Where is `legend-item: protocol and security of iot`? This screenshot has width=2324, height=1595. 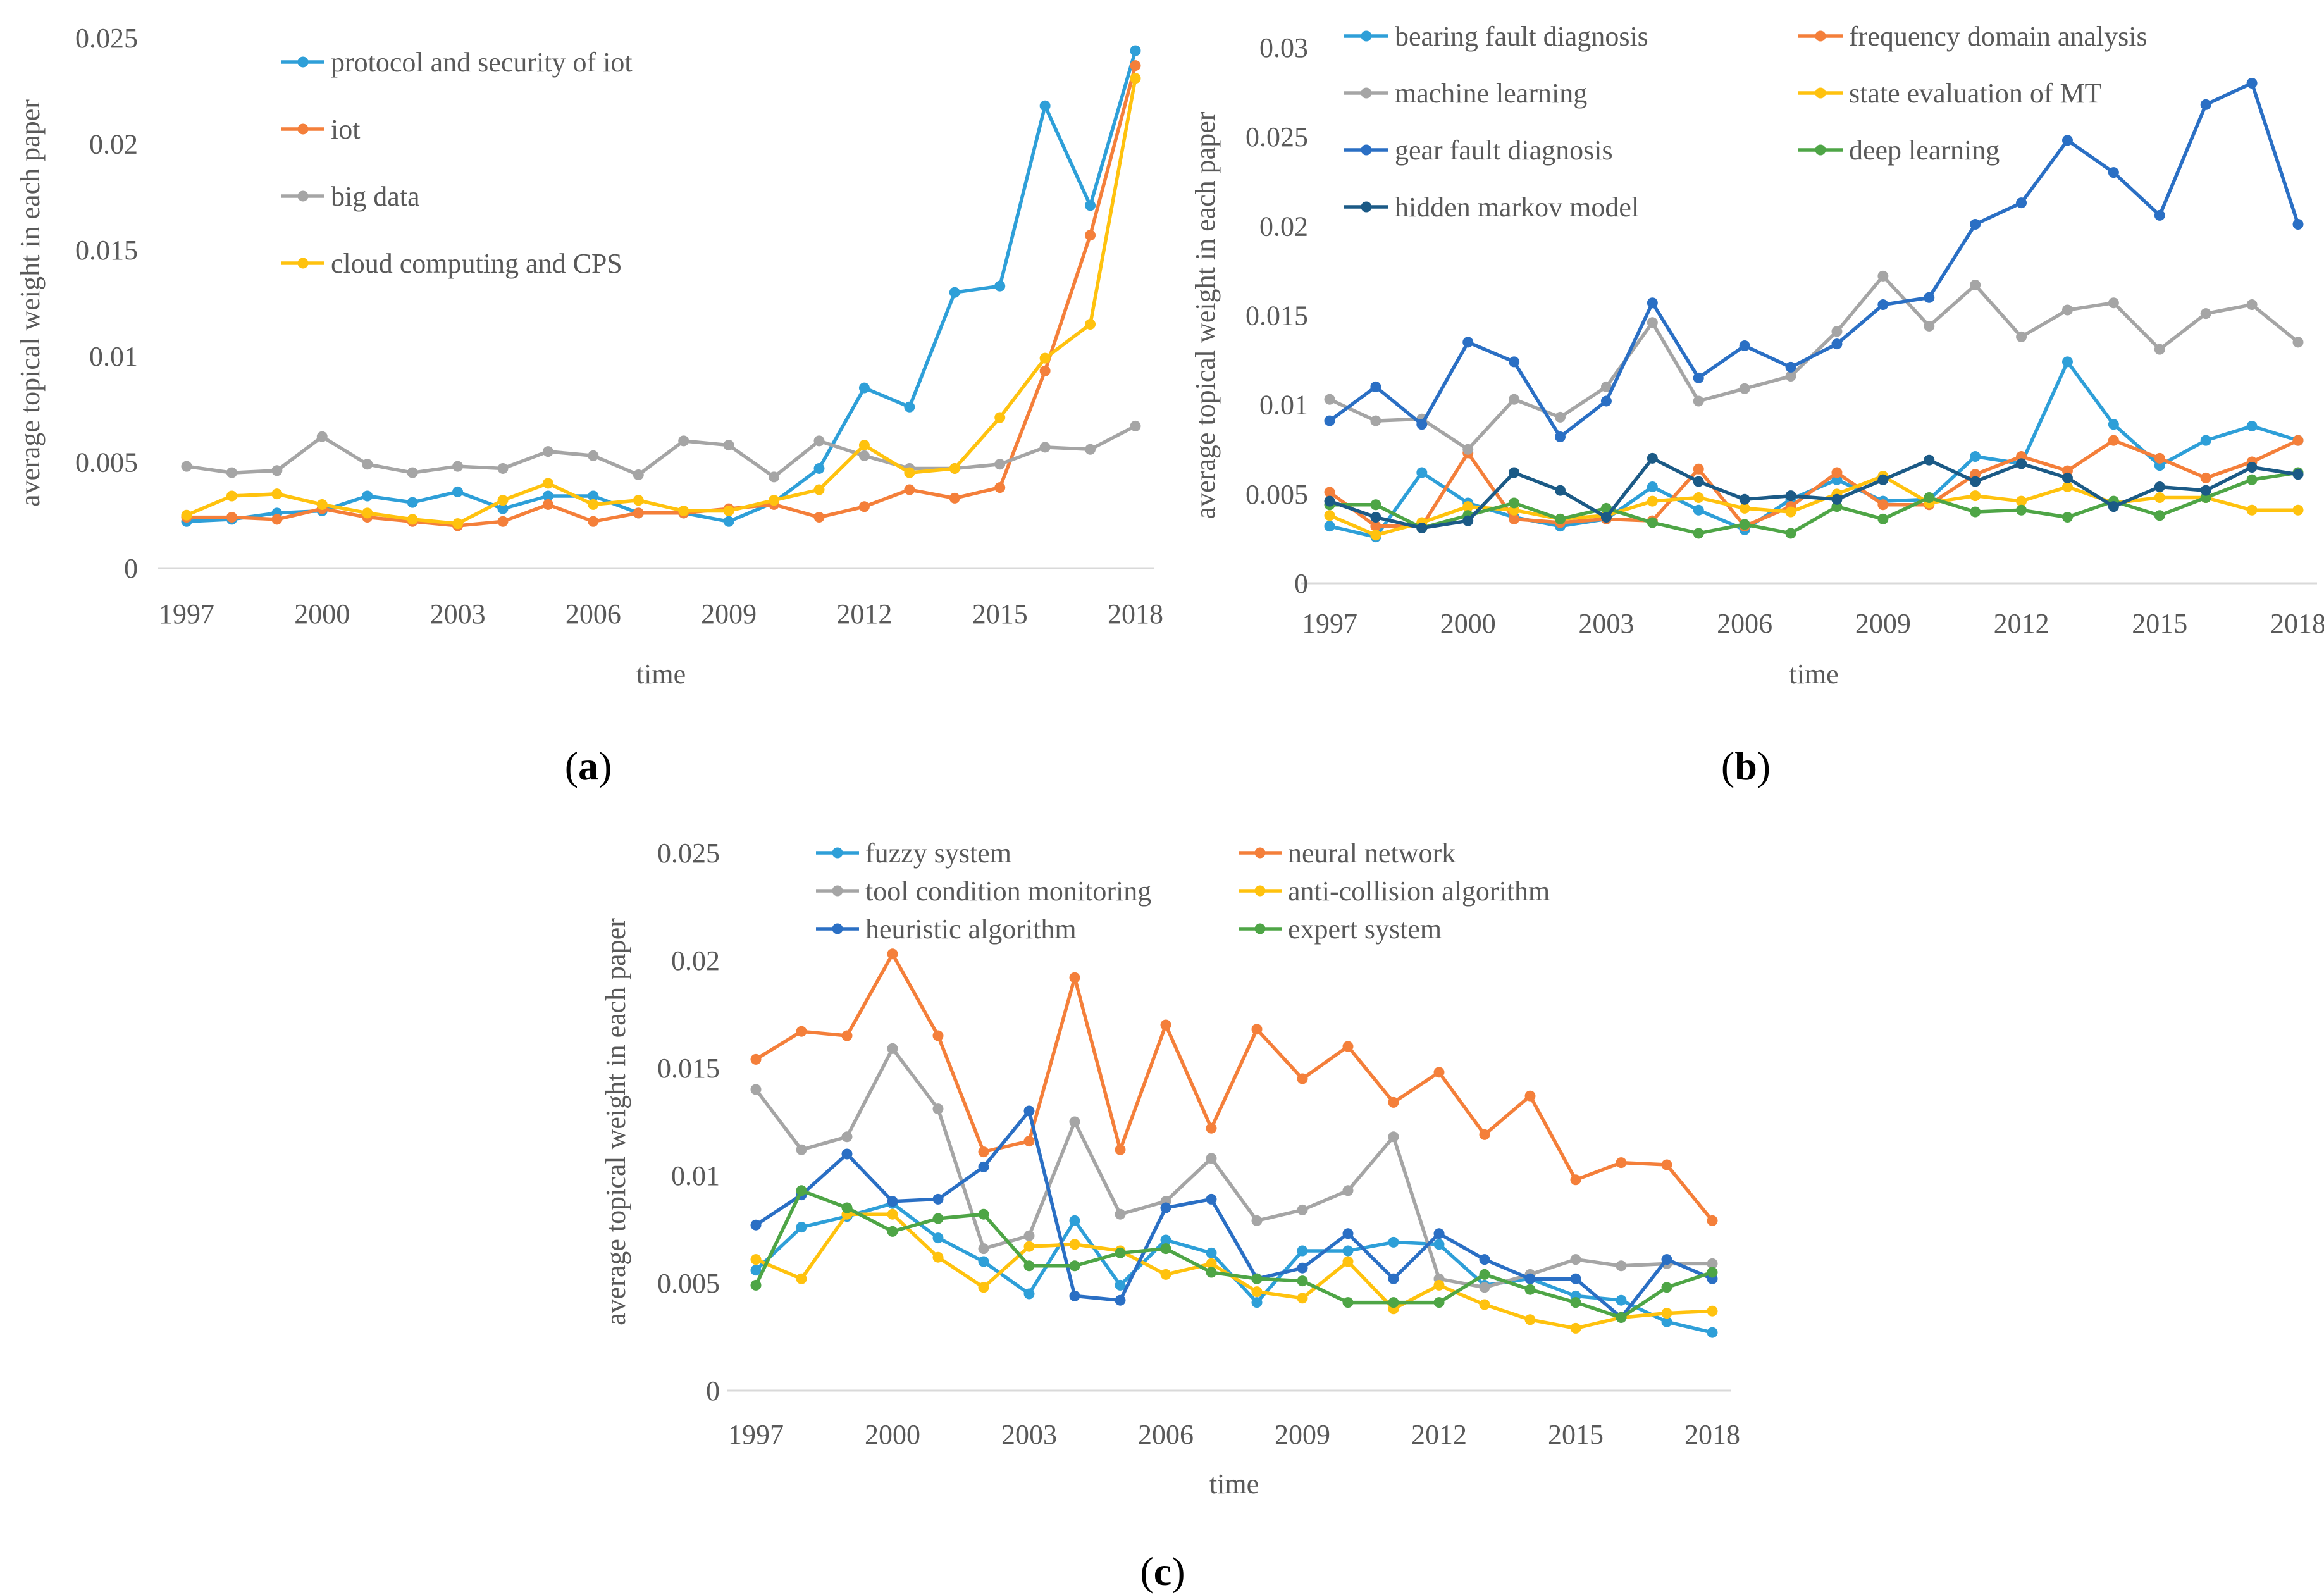
legend-item: protocol and security of iot is located at coordinates (457, 62).